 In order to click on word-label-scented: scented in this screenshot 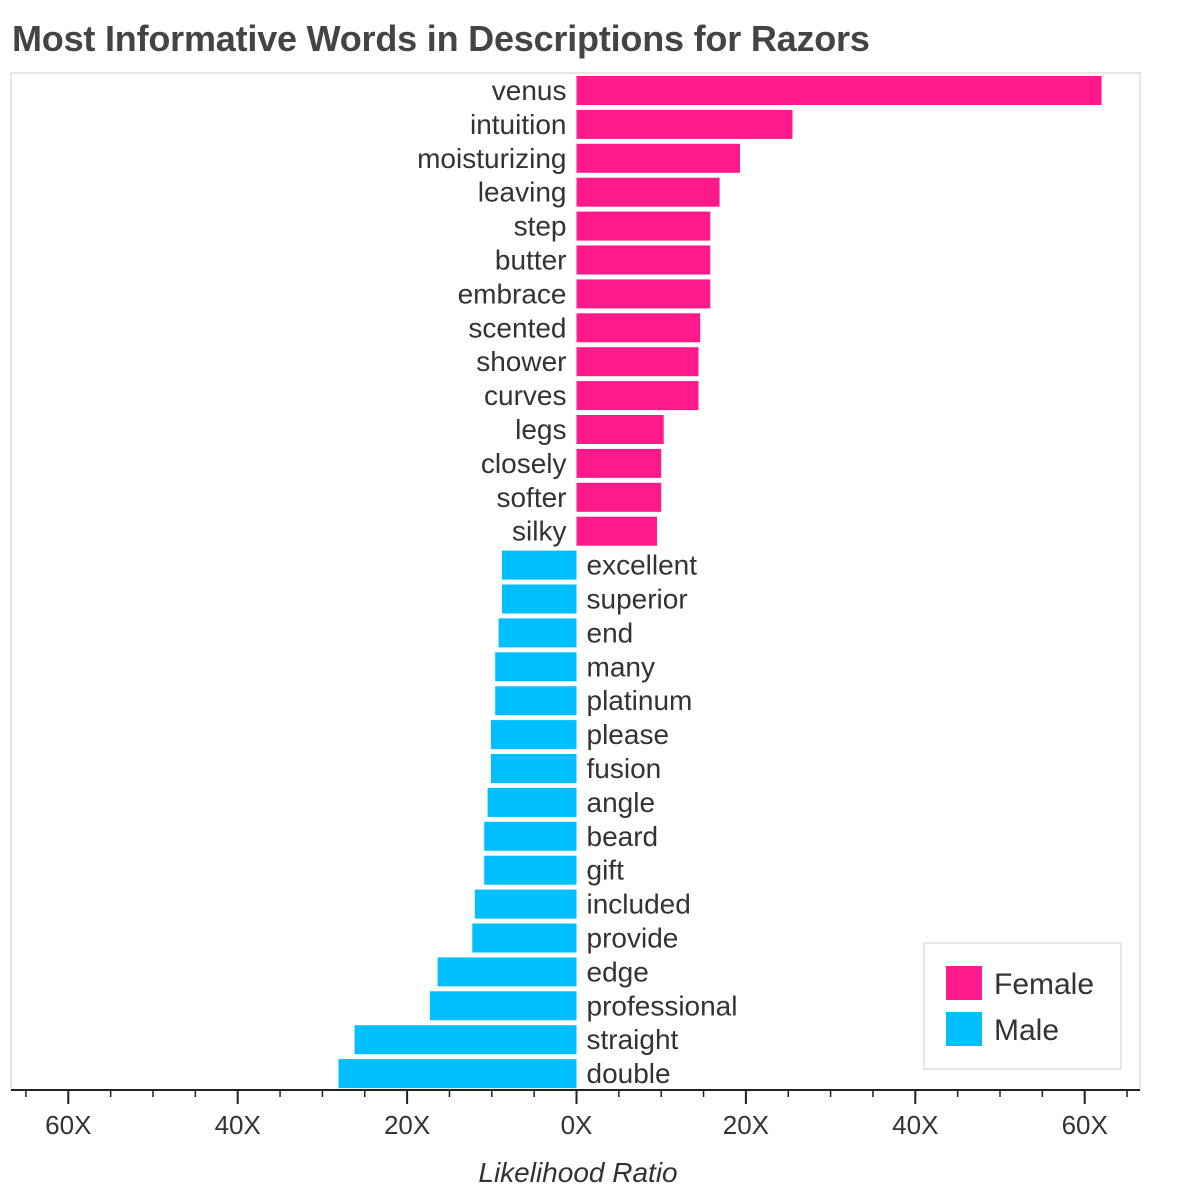, I will do `click(517, 327)`.